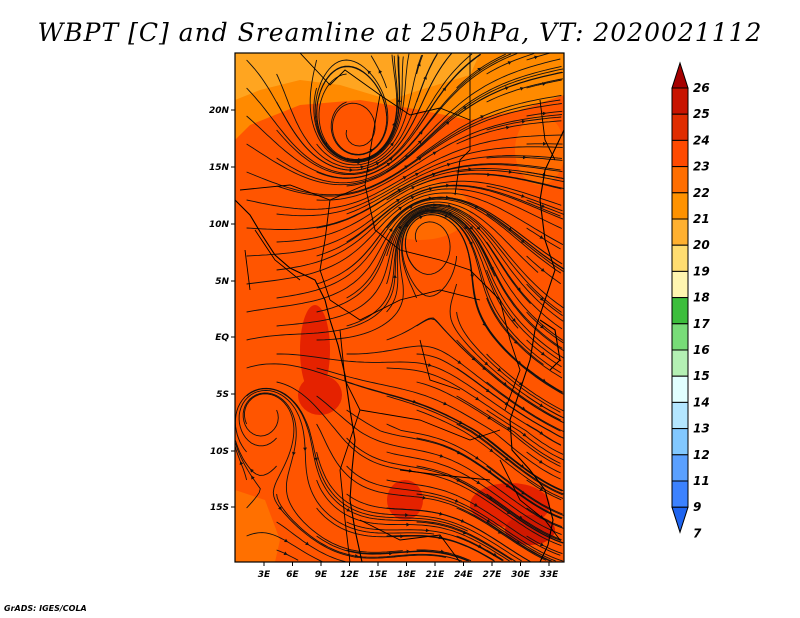  I want to click on lon-tick-label: 3E, so click(264, 575).